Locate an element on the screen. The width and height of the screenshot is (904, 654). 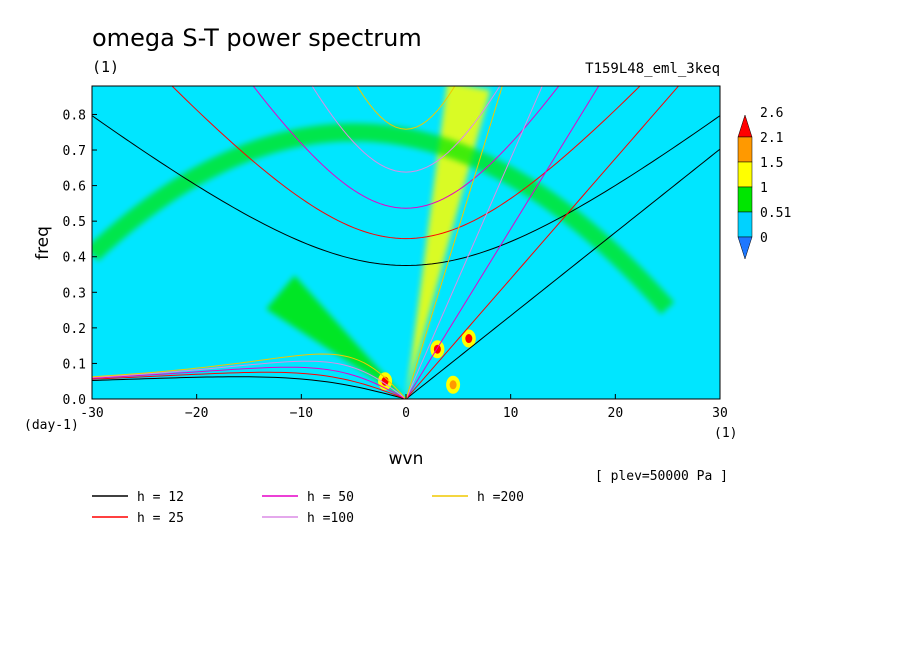
y-tick-label: 0.1 is located at coordinates (74, 364).